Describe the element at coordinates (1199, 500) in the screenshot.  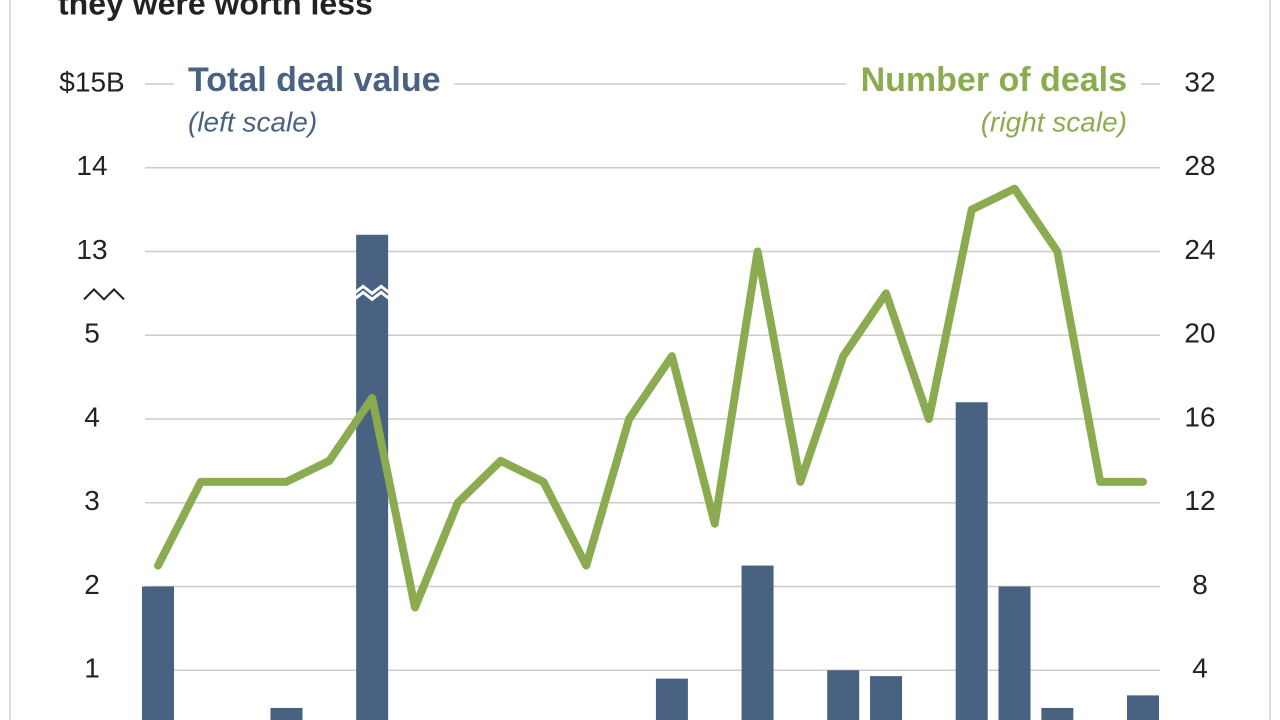
I see `y2-tick-label: 12` at that location.